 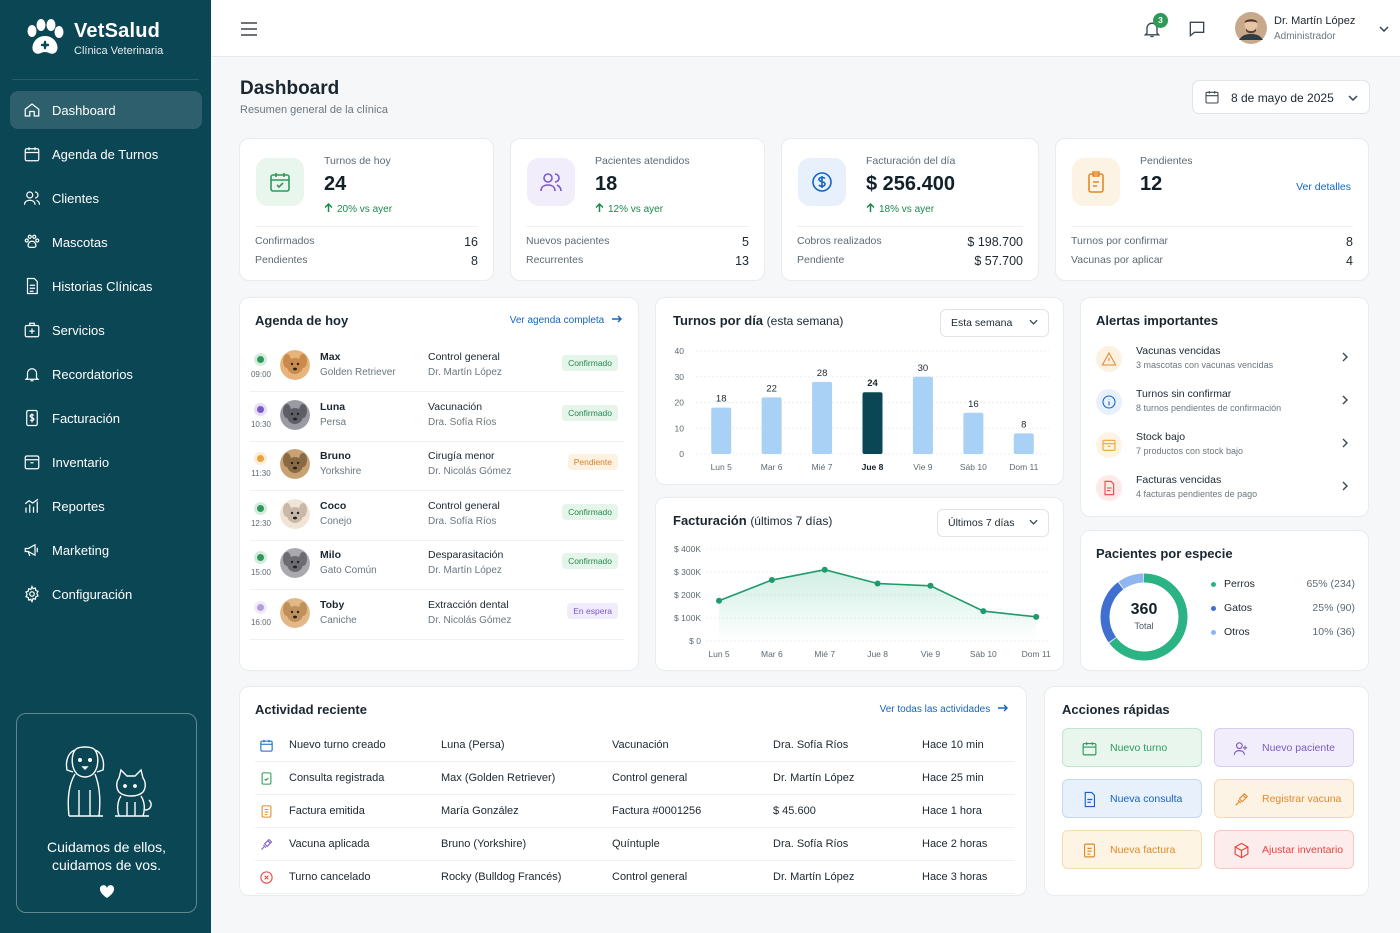 What do you see at coordinates (637, 242) in the screenshot?
I see `stat-row: Nuevos pacientes 5` at bounding box center [637, 242].